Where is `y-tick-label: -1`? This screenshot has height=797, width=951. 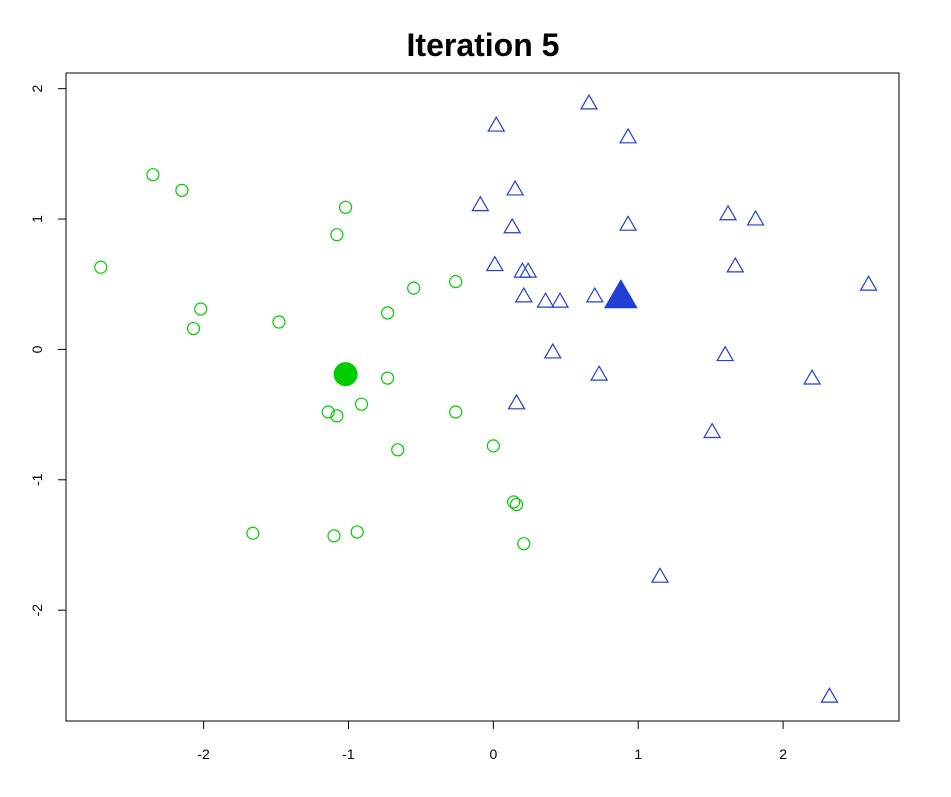 y-tick-label: -1 is located at coordinates (37, 479).